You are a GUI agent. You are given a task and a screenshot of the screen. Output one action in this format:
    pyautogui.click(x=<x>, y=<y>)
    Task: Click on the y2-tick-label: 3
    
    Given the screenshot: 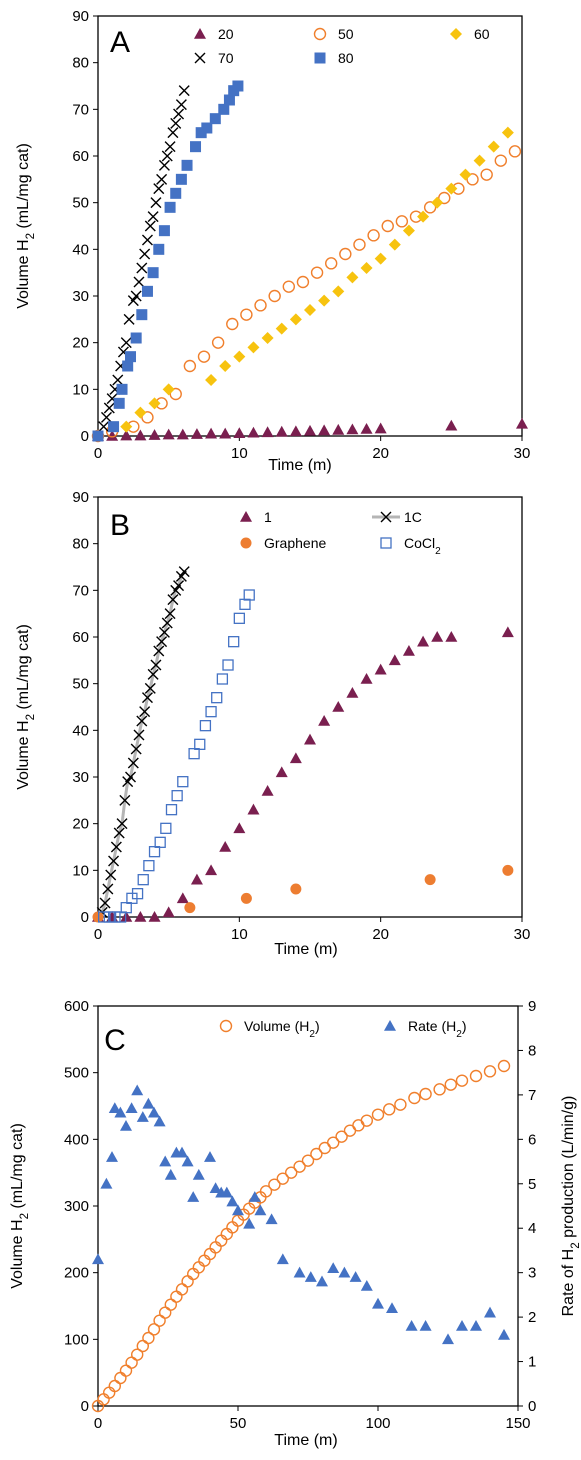 What is the action you would take?
    pyautogui.click(x=532, y=1273)
    